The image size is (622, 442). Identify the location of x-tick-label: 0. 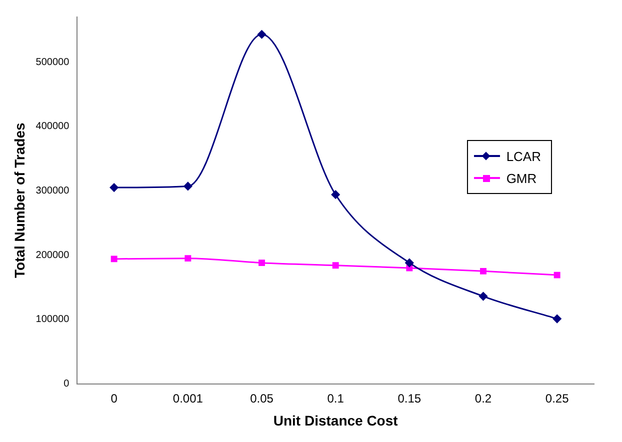
(114, 398).